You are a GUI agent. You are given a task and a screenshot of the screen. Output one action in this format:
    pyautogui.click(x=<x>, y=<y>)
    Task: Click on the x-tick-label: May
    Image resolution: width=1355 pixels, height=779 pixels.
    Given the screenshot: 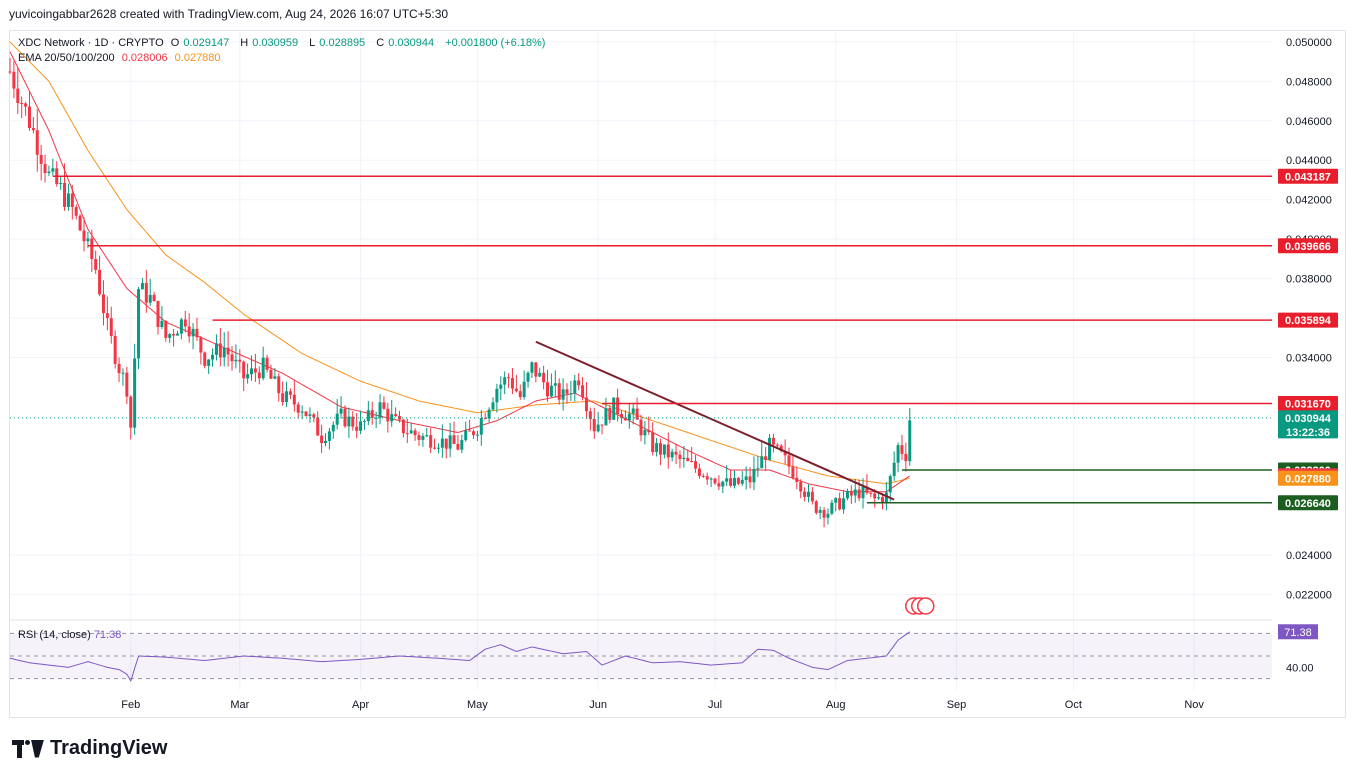 What is the action you would take?
    pyautogui.click(x=477, y=705)
    